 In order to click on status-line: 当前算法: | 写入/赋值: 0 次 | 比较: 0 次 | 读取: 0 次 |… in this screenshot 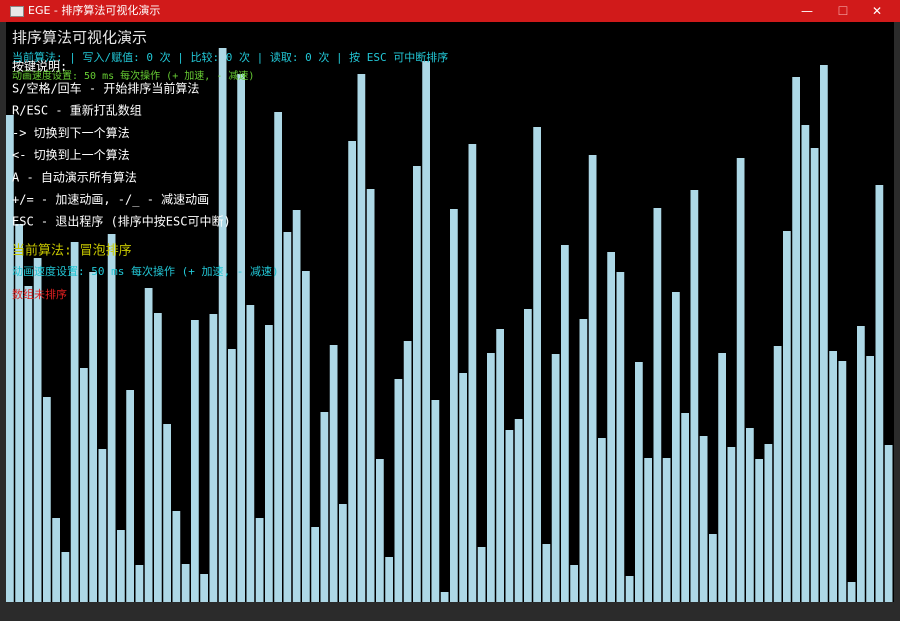, I will do `click(230, 57)`.